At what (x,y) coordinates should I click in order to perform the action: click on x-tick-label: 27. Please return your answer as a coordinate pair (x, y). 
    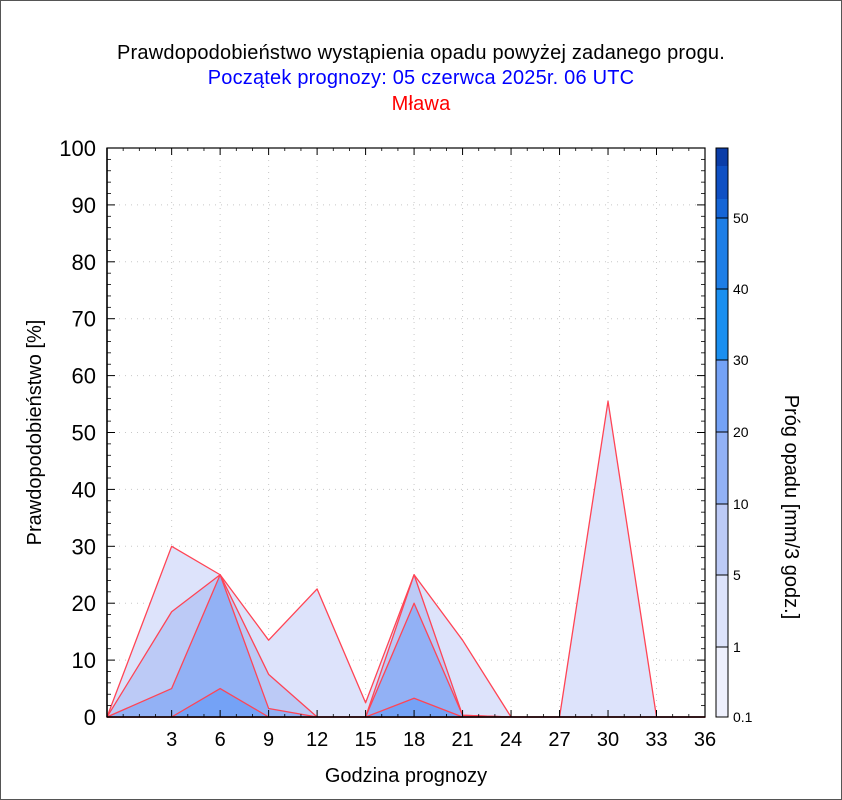
    Looking at the image, I should click on (559, 740).